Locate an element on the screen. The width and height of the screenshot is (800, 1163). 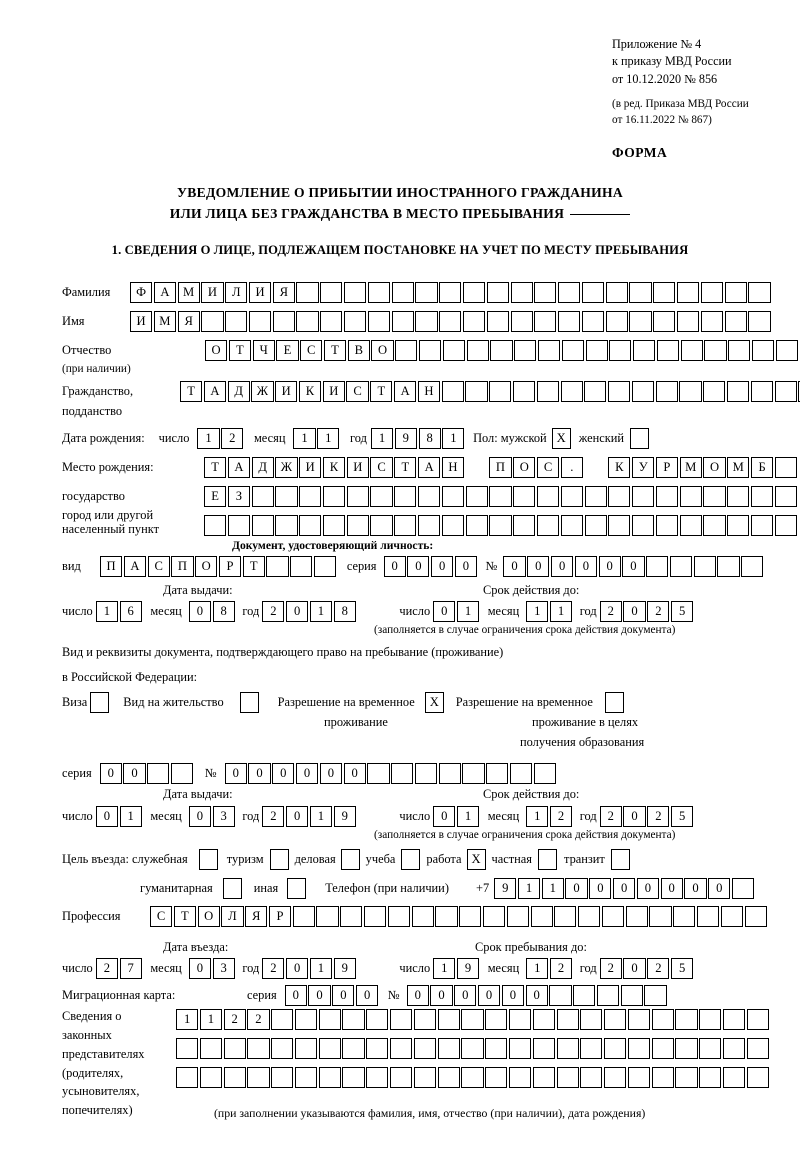
char-cell: Ч is located at coordinates (263, 350).